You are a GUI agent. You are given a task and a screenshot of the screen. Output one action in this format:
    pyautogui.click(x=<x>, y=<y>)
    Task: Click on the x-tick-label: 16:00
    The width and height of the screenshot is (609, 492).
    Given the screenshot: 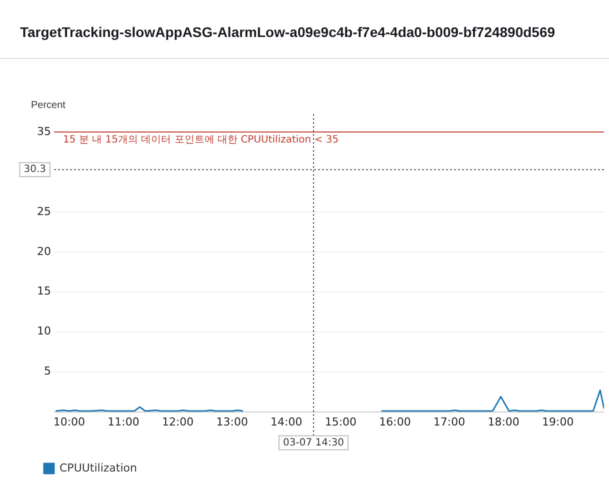 What is the action you would take?
    pyautogui.click(x=395, y=421)
    